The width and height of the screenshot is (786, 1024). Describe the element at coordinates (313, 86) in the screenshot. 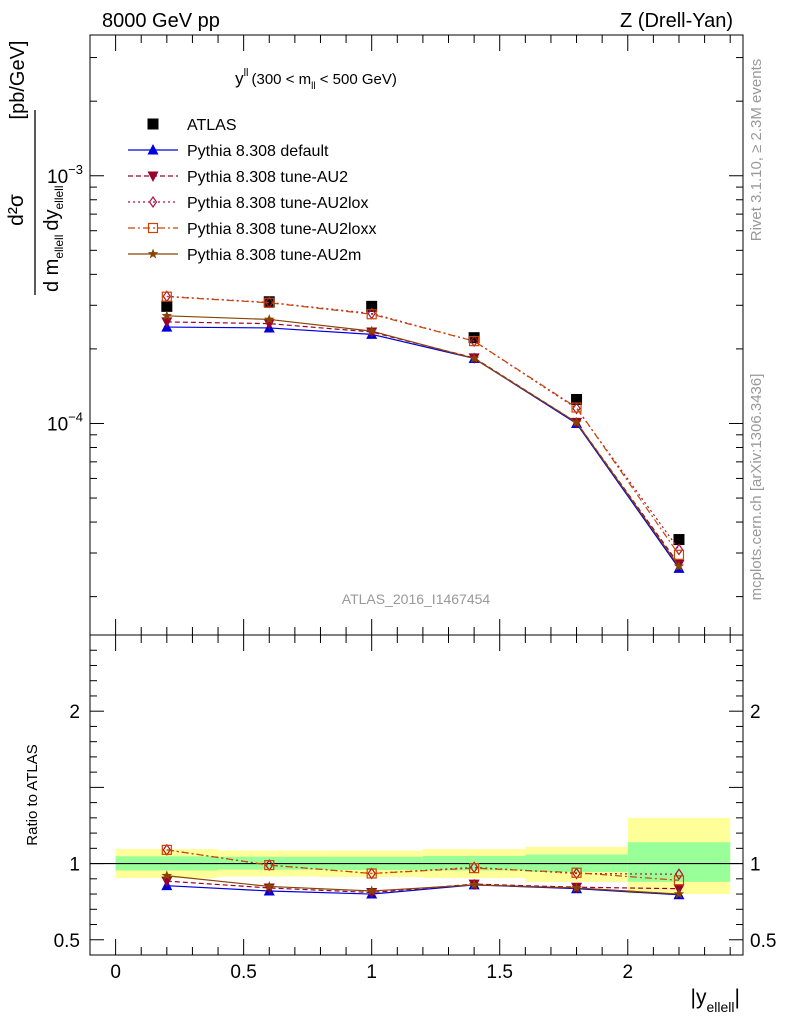

I see `label-range-sub: ll` at that location.